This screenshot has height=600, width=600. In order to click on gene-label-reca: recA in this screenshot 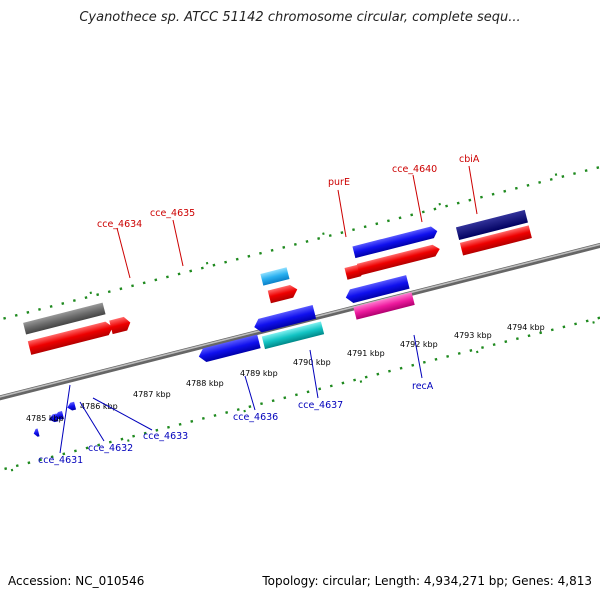, I will do `click(423, 386)`.